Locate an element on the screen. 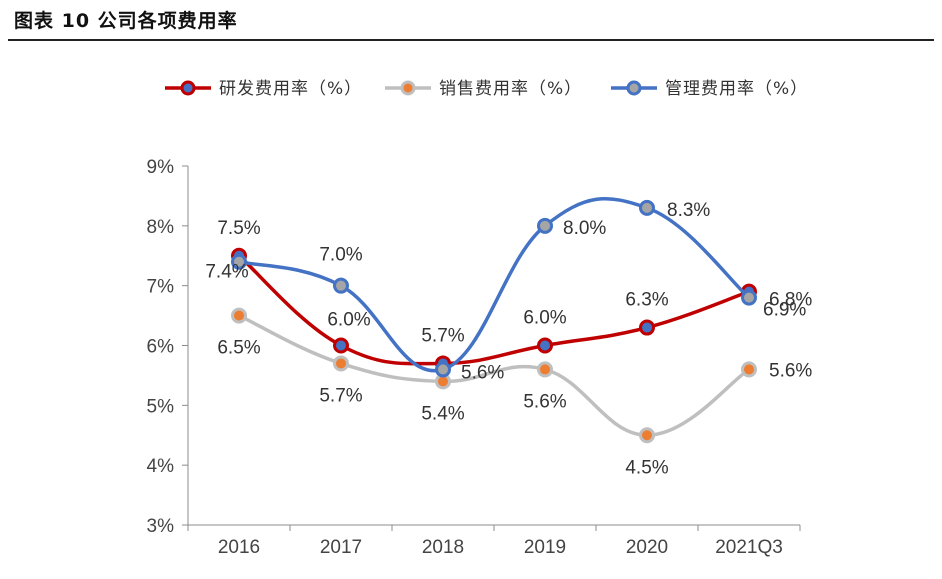 This screenshot has width=942, height=579. y-tick-label: 9% is located at coordinates (161, 167).